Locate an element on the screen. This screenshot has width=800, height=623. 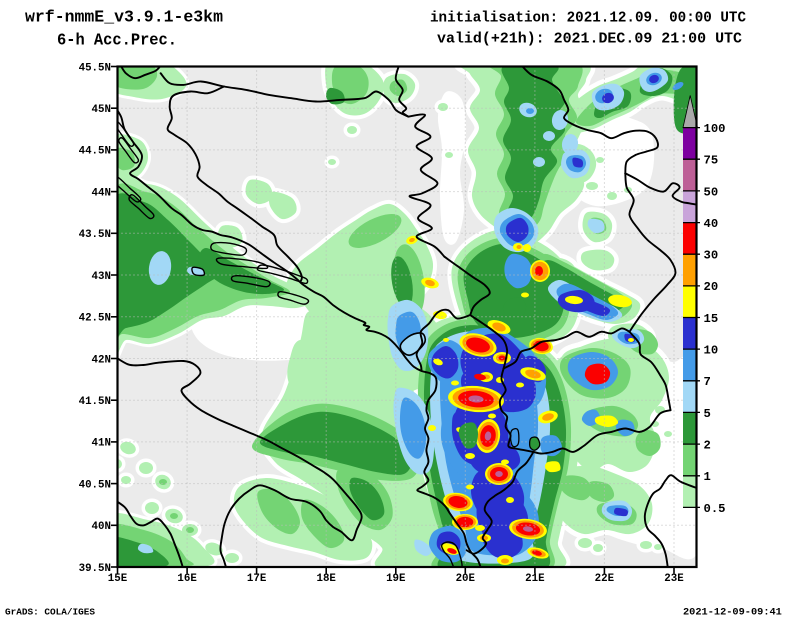
svg-text: GrADS: COLA/IGES is located at coordinates (50, 612).